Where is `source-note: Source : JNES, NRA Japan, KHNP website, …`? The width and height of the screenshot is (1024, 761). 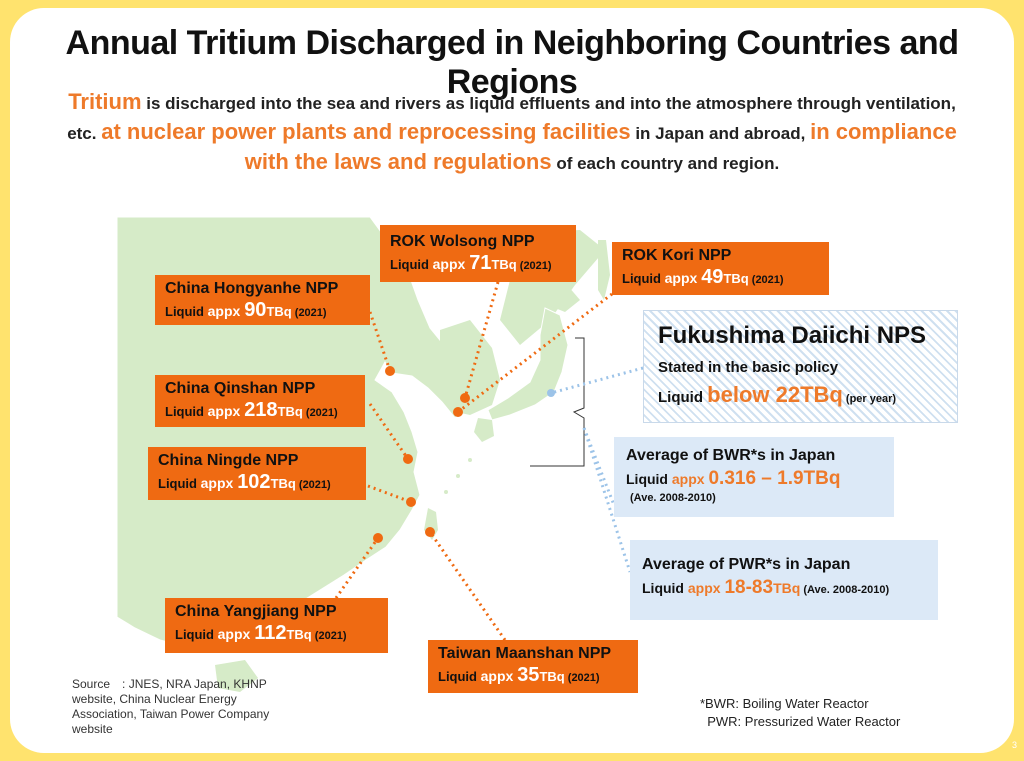 source-note: Source : JNES, NRA Japan, KHNP website, … is located at coordinates (171, 706).